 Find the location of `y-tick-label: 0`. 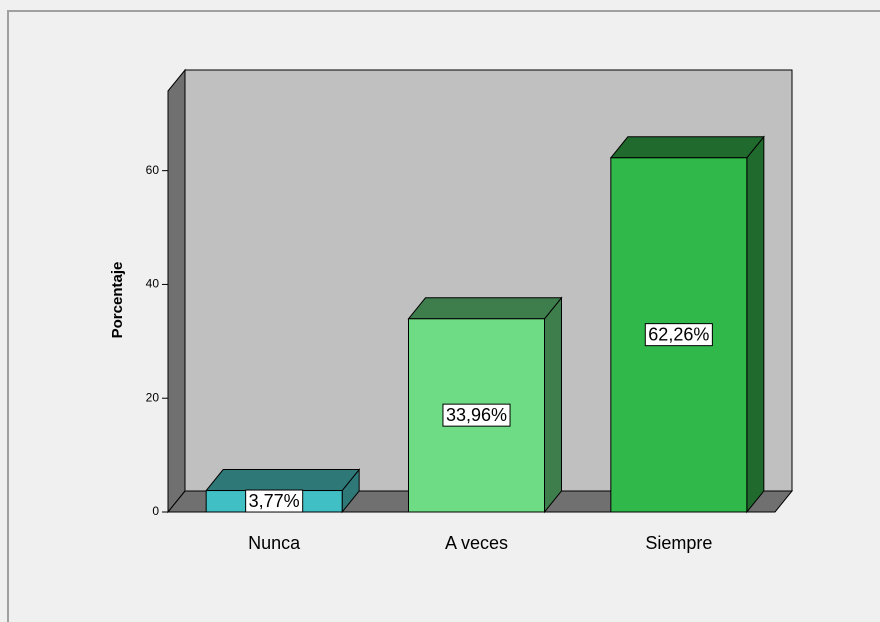

y-tick-label: 0 is located at coordinates (155, 511).